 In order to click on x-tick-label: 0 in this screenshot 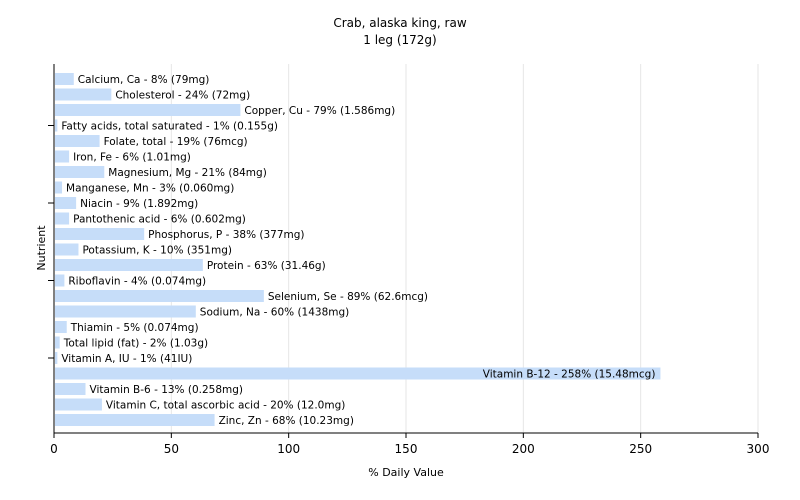, I will do `click(54, 449)`.